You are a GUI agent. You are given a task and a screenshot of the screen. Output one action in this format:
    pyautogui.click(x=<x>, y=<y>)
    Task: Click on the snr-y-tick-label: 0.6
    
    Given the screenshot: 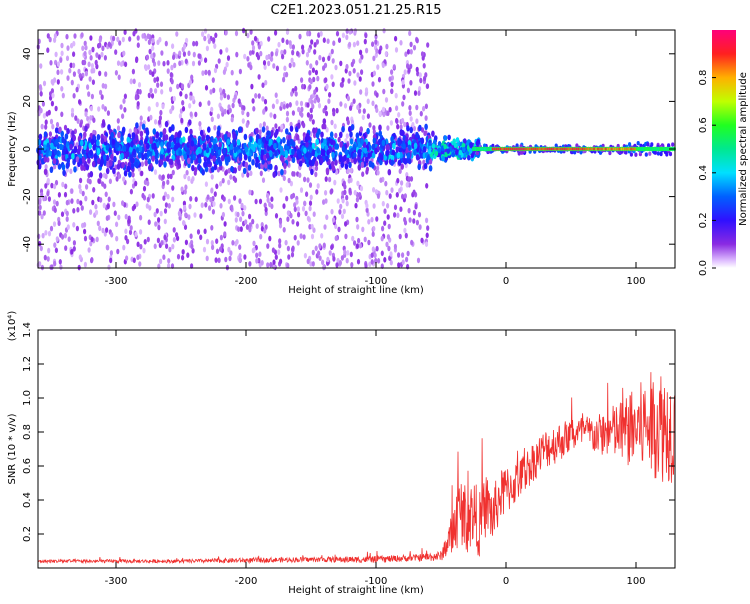 What is the action you would take?
    pyautogui.click(x=27, y=466)
    